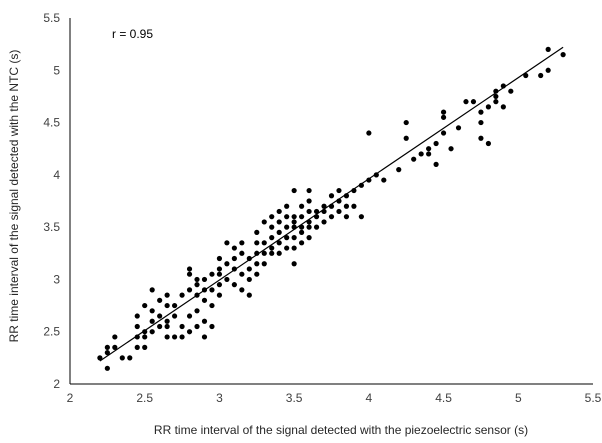 The width and height of the screenshot is (602, 443). What do you see at coordinates (56, 70) in the screenshot?
I see `y-tick-label: 5` at bounding box center [56, 70].